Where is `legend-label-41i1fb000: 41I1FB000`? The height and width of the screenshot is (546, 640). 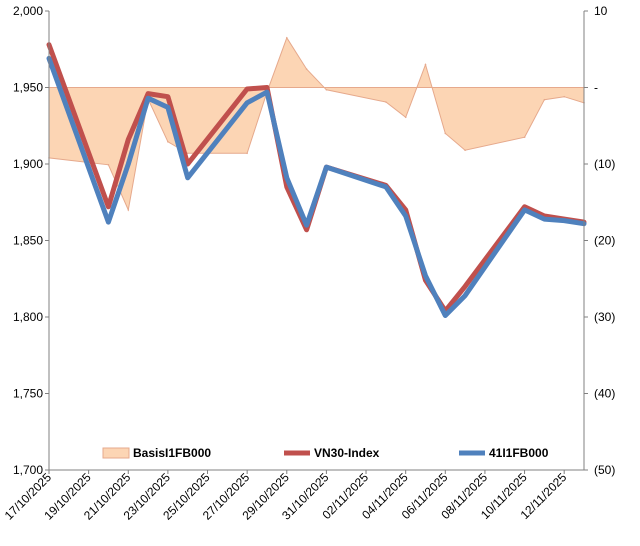
legend-label-41i1fb000: 41I1FB000 is located at coordinates (519, 453).